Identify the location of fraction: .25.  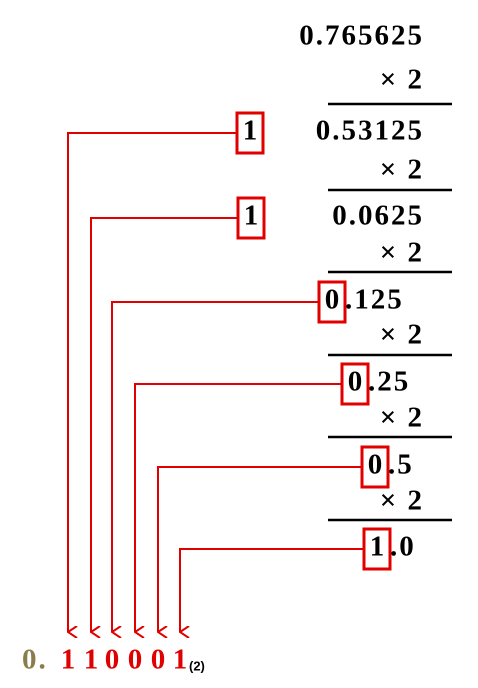
(389, 382).